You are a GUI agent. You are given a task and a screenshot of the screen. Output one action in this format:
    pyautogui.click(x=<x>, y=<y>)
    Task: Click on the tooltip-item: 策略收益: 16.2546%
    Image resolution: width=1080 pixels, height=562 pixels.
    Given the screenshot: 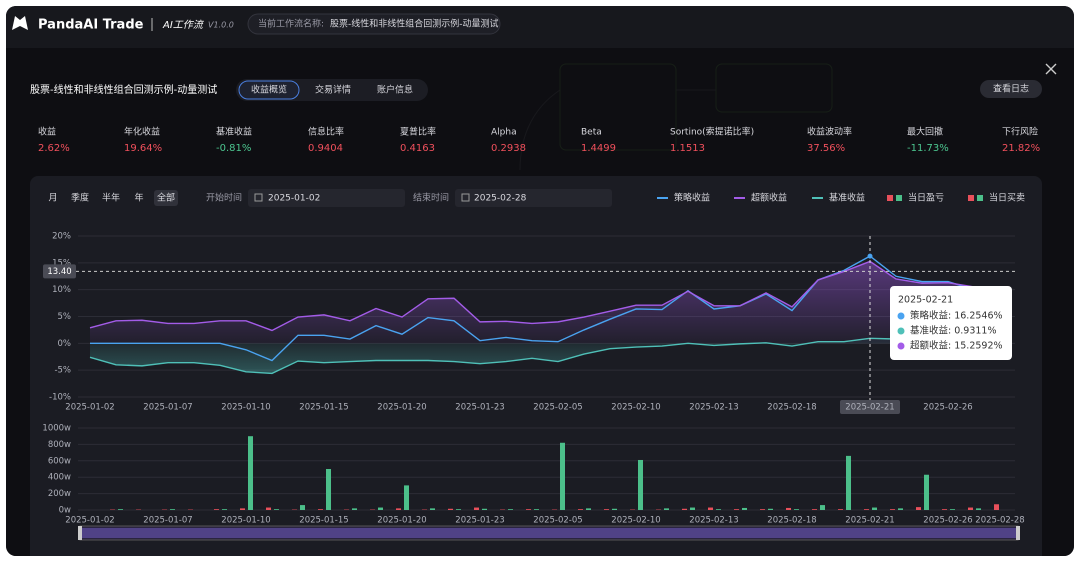 What is the action you would take?
    pyautogui.click(x=956, y=316)
    